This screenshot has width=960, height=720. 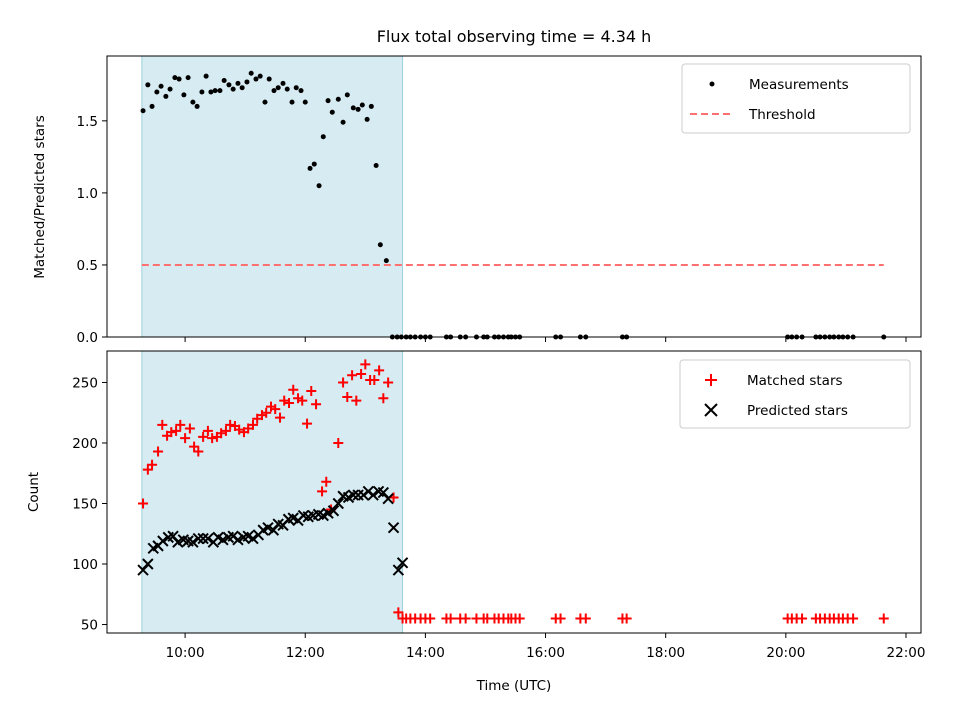 I want to click on legend-predicted-label: Predicted stars, so click(x=797, y=411).